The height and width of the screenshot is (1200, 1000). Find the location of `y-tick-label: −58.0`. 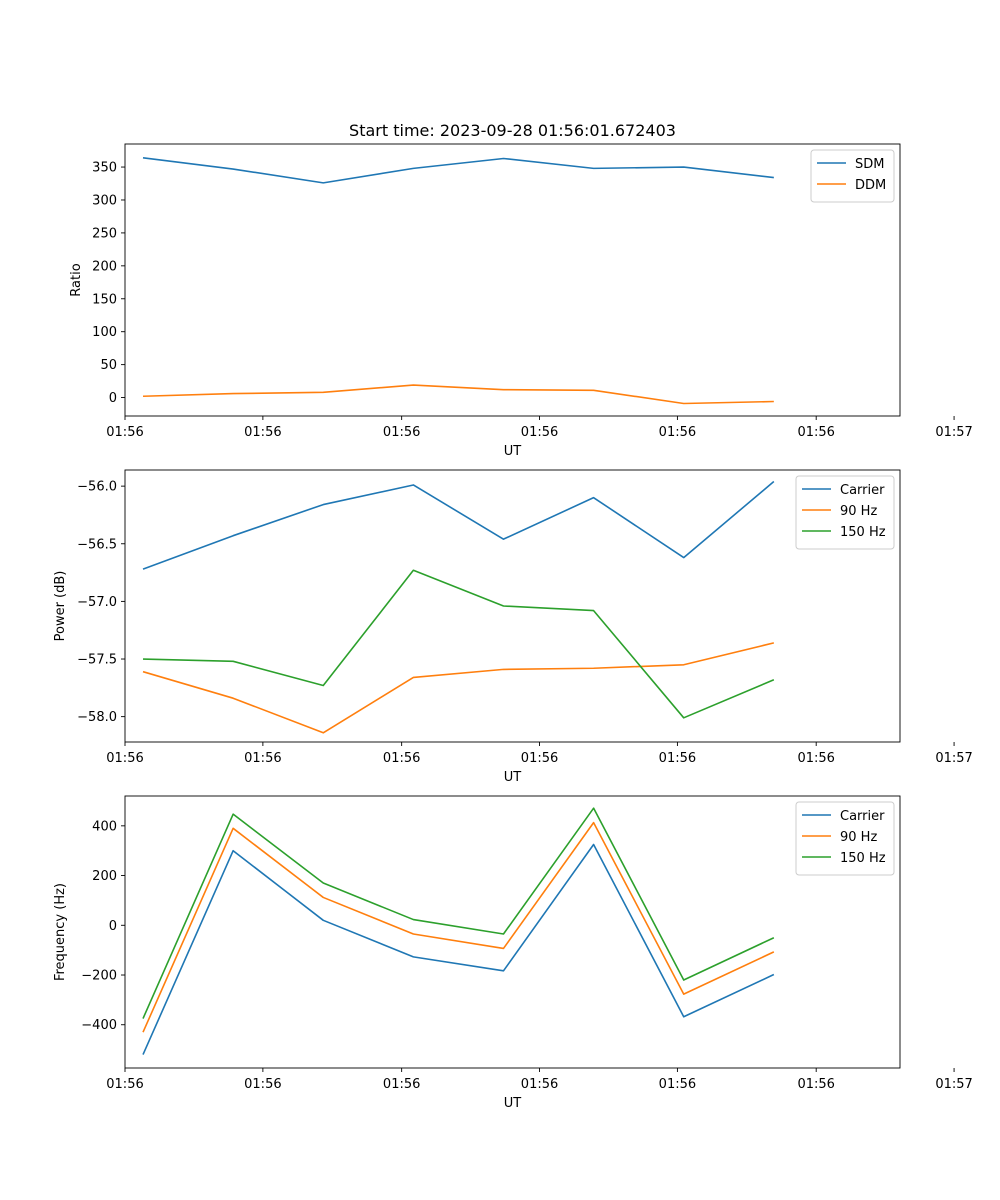

y-tick-label: −58.0 is located at coordinates (97, 717).